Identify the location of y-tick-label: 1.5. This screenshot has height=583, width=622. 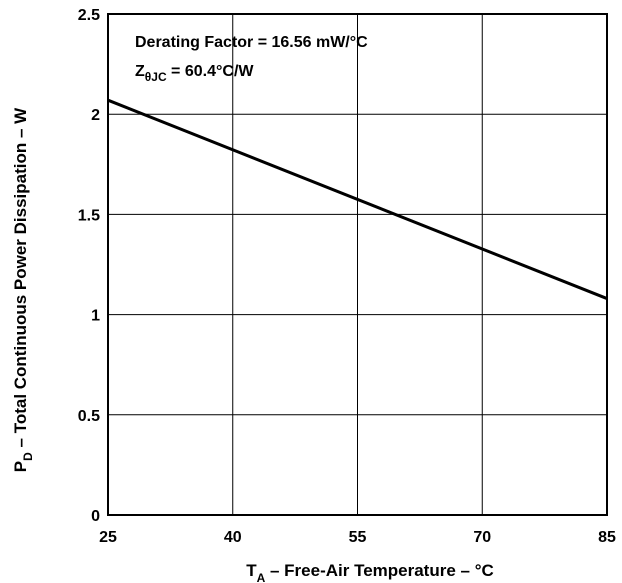
(89, 215).